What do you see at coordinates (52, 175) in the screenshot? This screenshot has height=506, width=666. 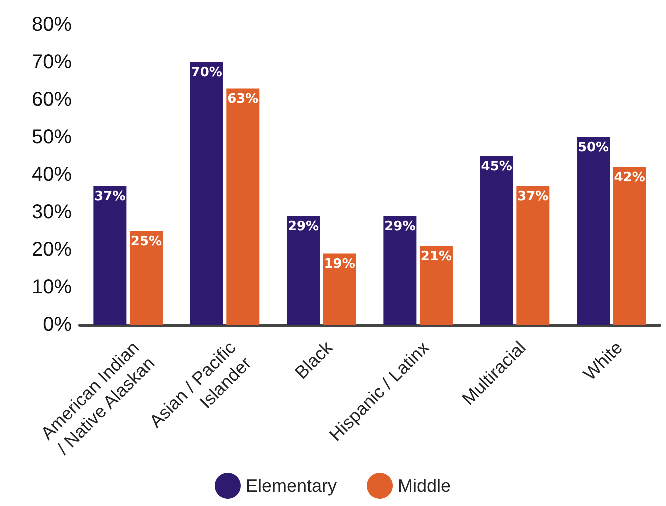 I see `y-tick-label: 40%` at bounding box center [52, 175].